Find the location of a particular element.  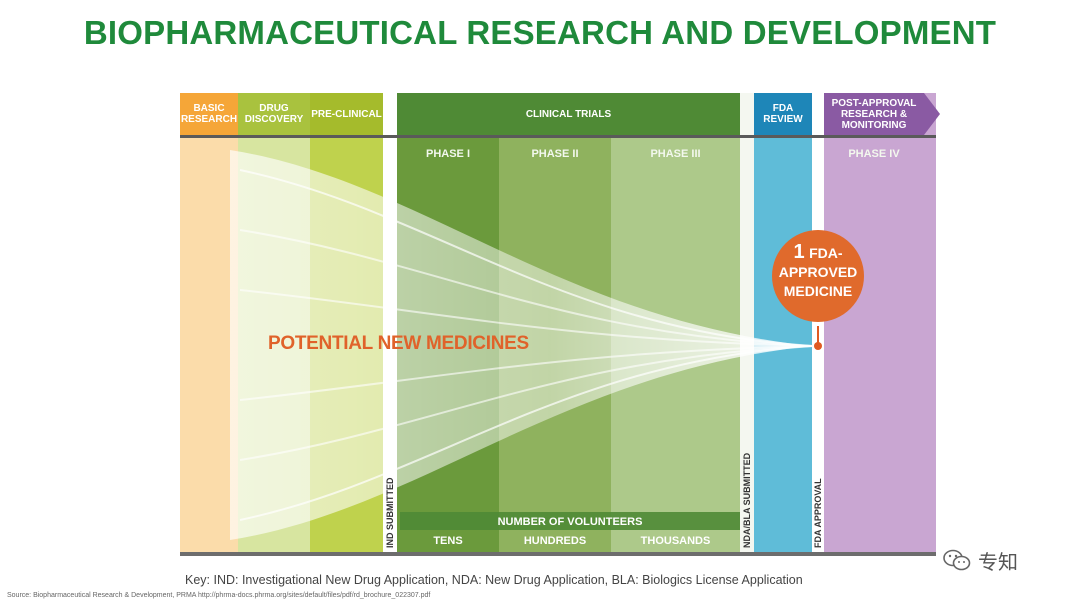

ind-submitted-label: IND SUBMITTED is located at coordinates (390, 513).